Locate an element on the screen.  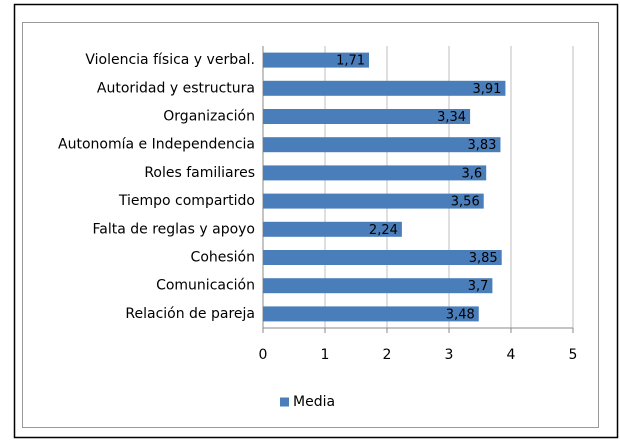
data-label: 1,71 is located at coordinates (350, 61).